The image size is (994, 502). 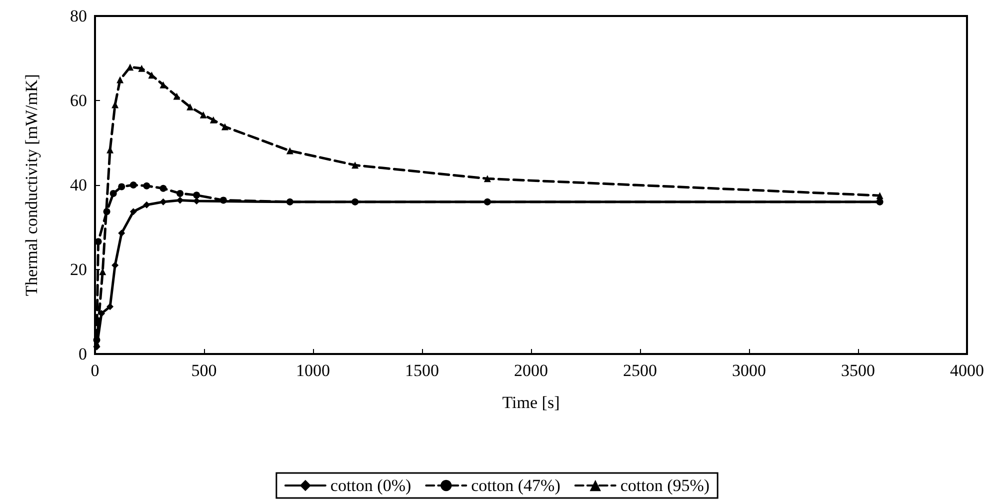 I want to click on x-axis-title: Time [s], so click(x=531, y=402).